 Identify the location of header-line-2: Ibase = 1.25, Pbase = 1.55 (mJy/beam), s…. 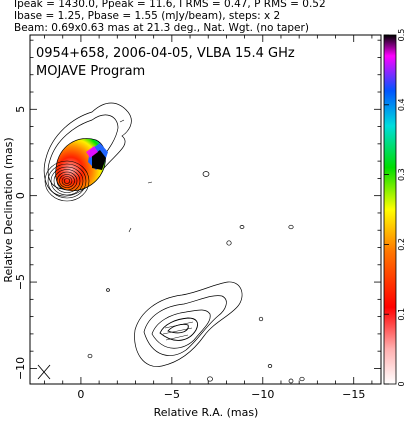
(147, 16).